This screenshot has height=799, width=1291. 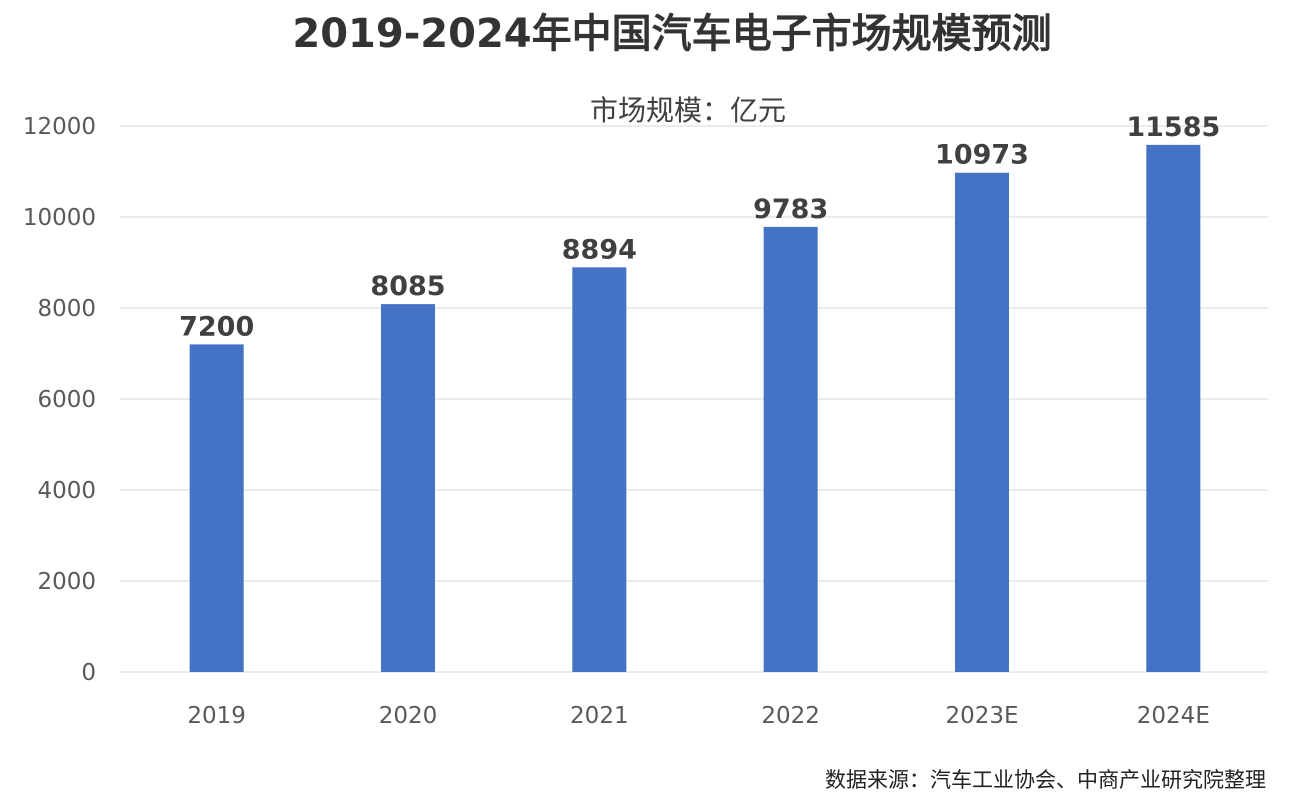 What do you see at coordinates (59, 218) in the screenshot?
I see `y-tick-label: 10000` at bounding box center [59, 218].